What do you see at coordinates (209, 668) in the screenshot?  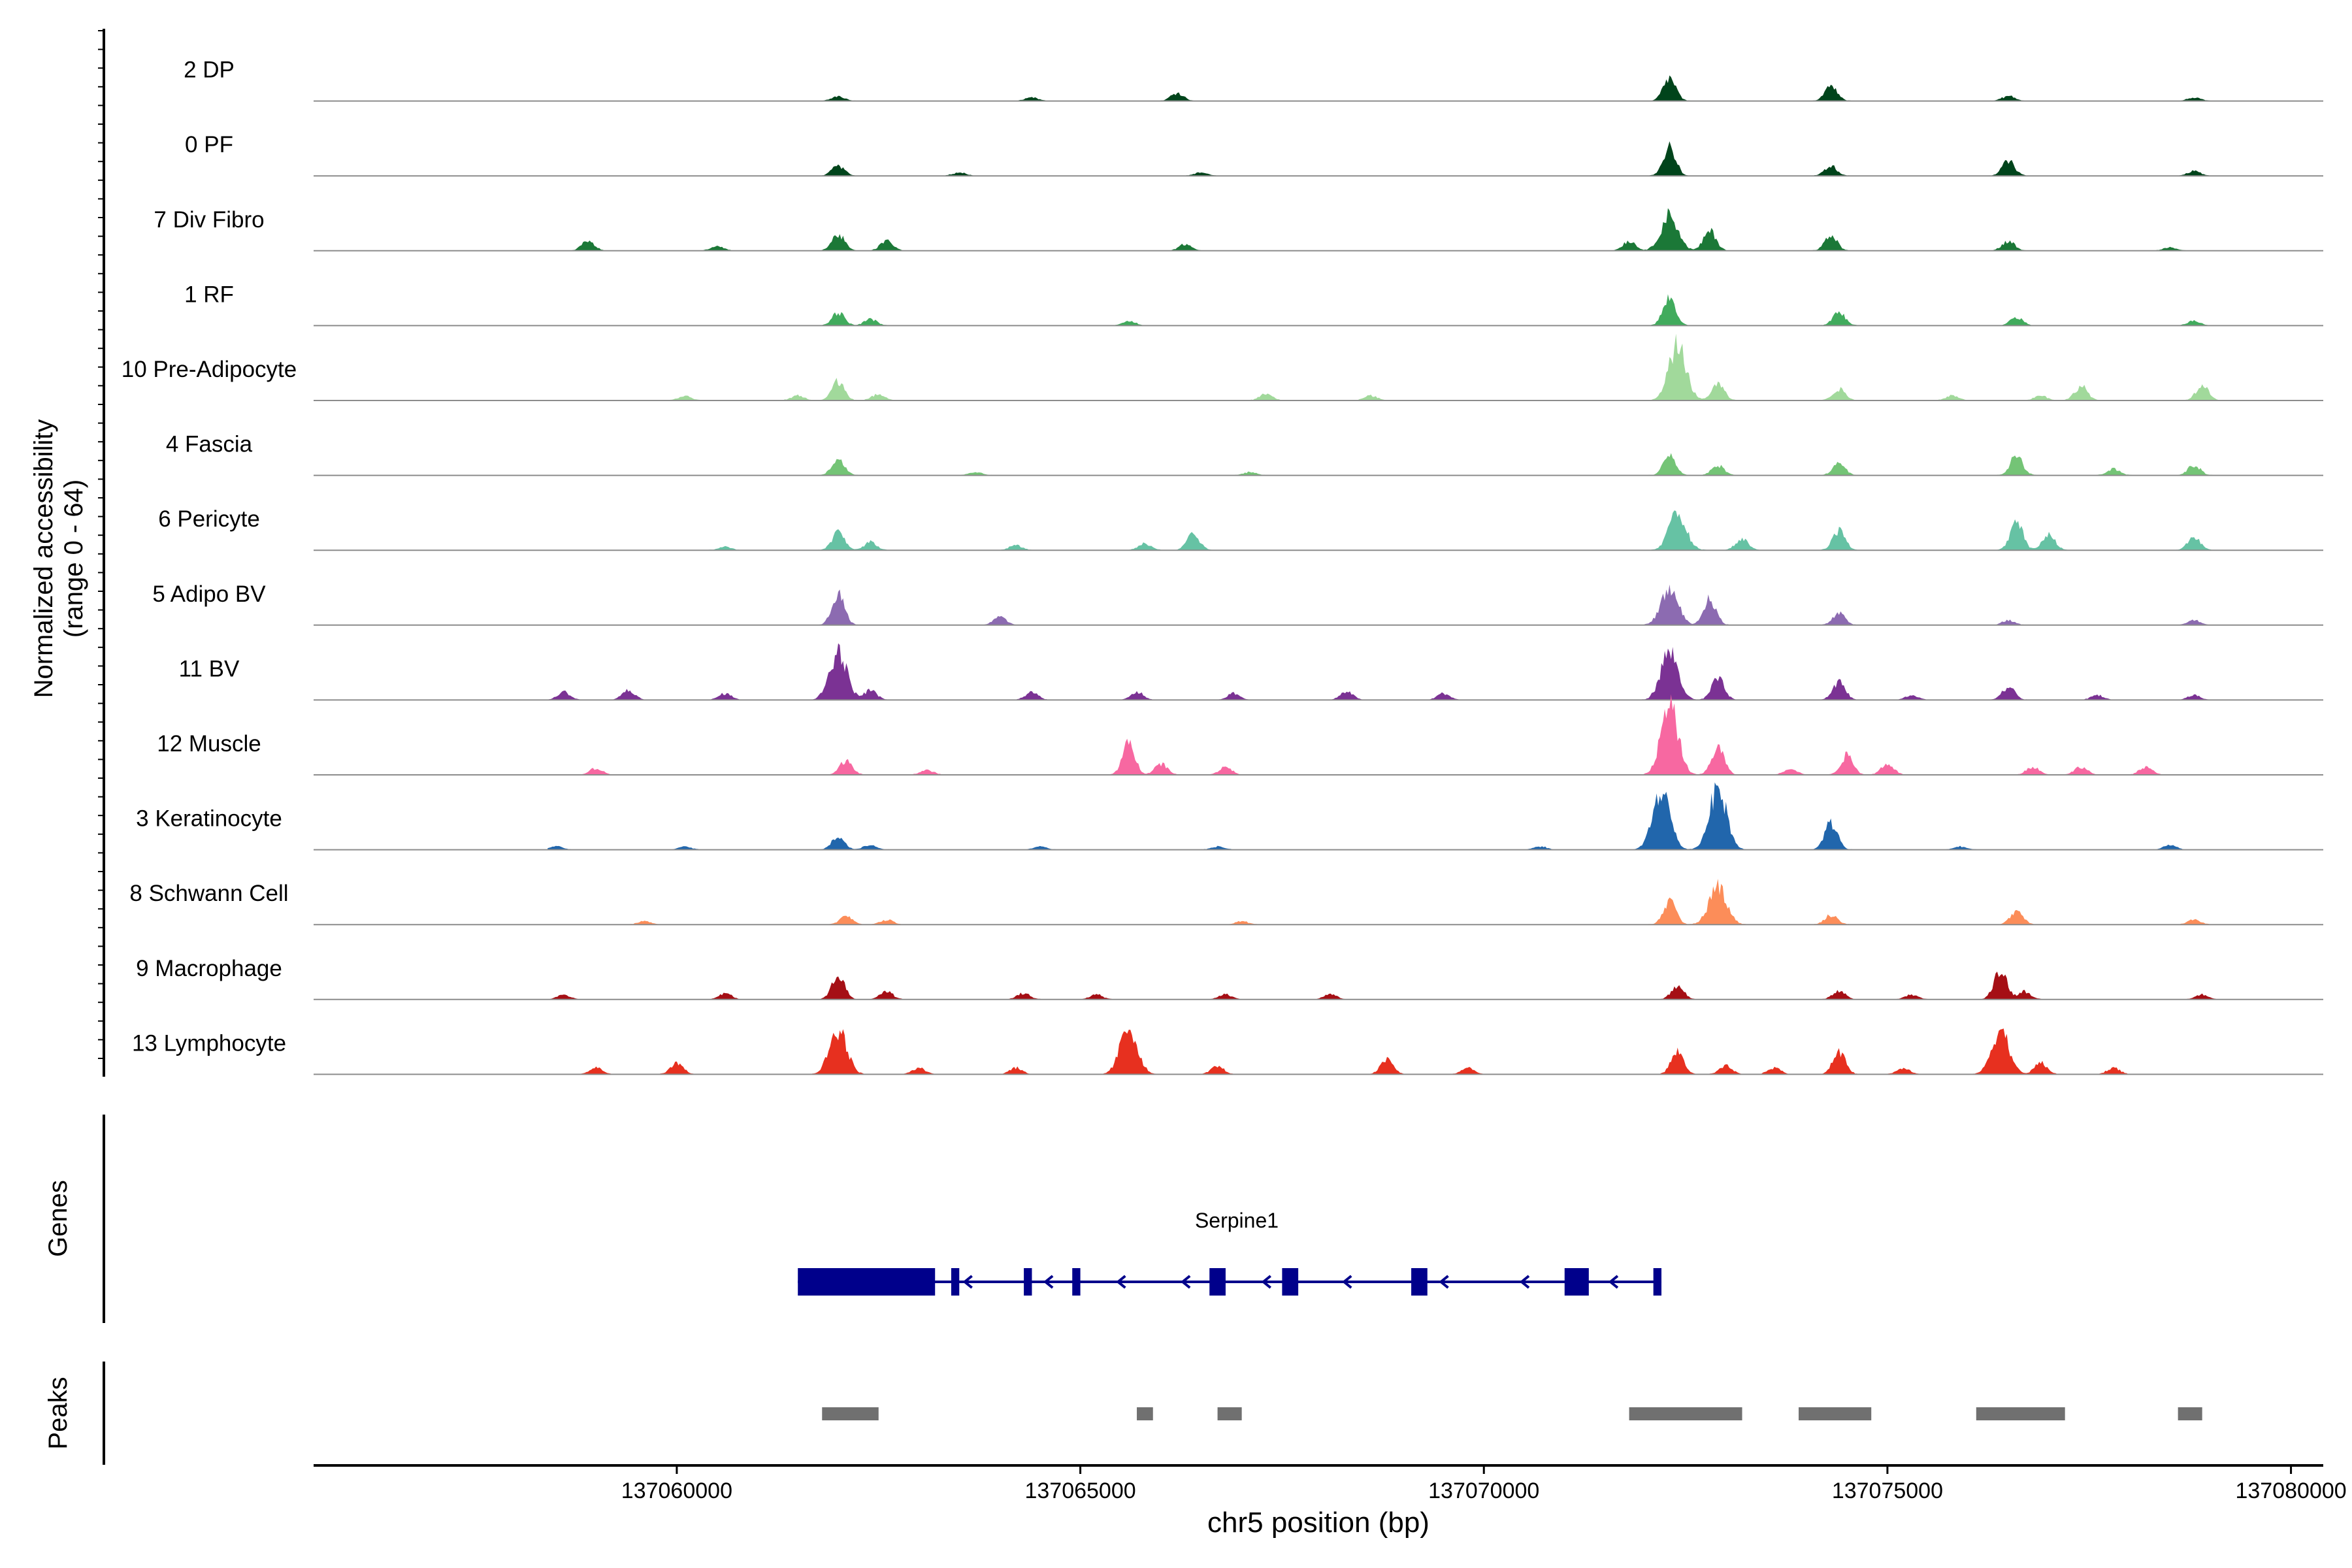 I see `track-label: 11 BV` at bounding box center [209, 668].